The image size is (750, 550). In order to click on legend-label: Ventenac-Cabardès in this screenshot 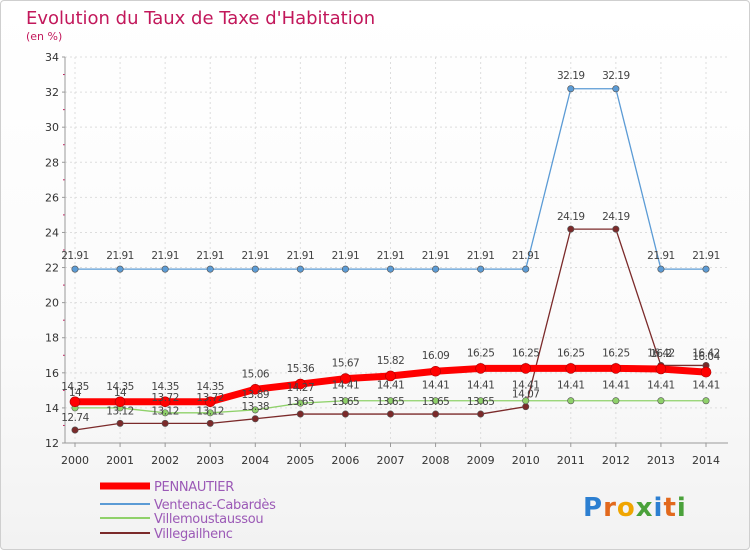, I will do `click(215, 505)`.